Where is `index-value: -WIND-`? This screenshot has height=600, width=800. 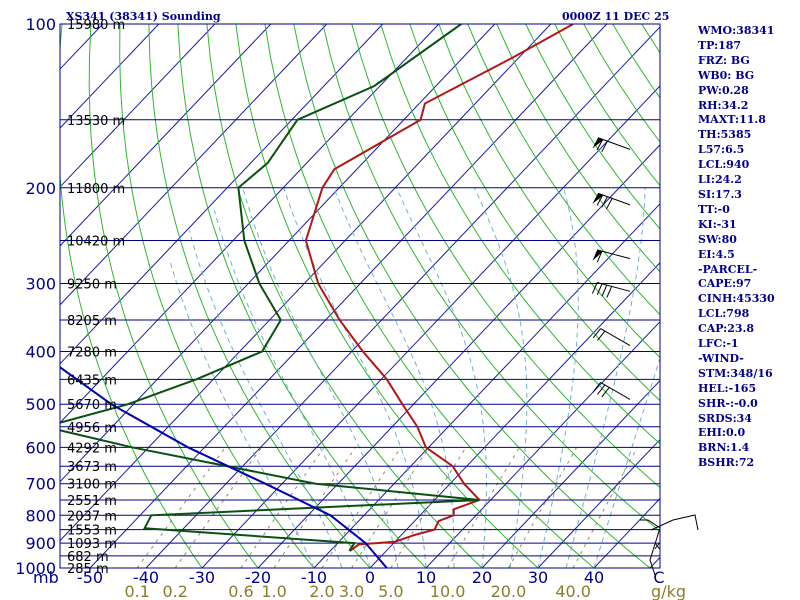 index-value: -WIND- is located at coordinates (721, 358).